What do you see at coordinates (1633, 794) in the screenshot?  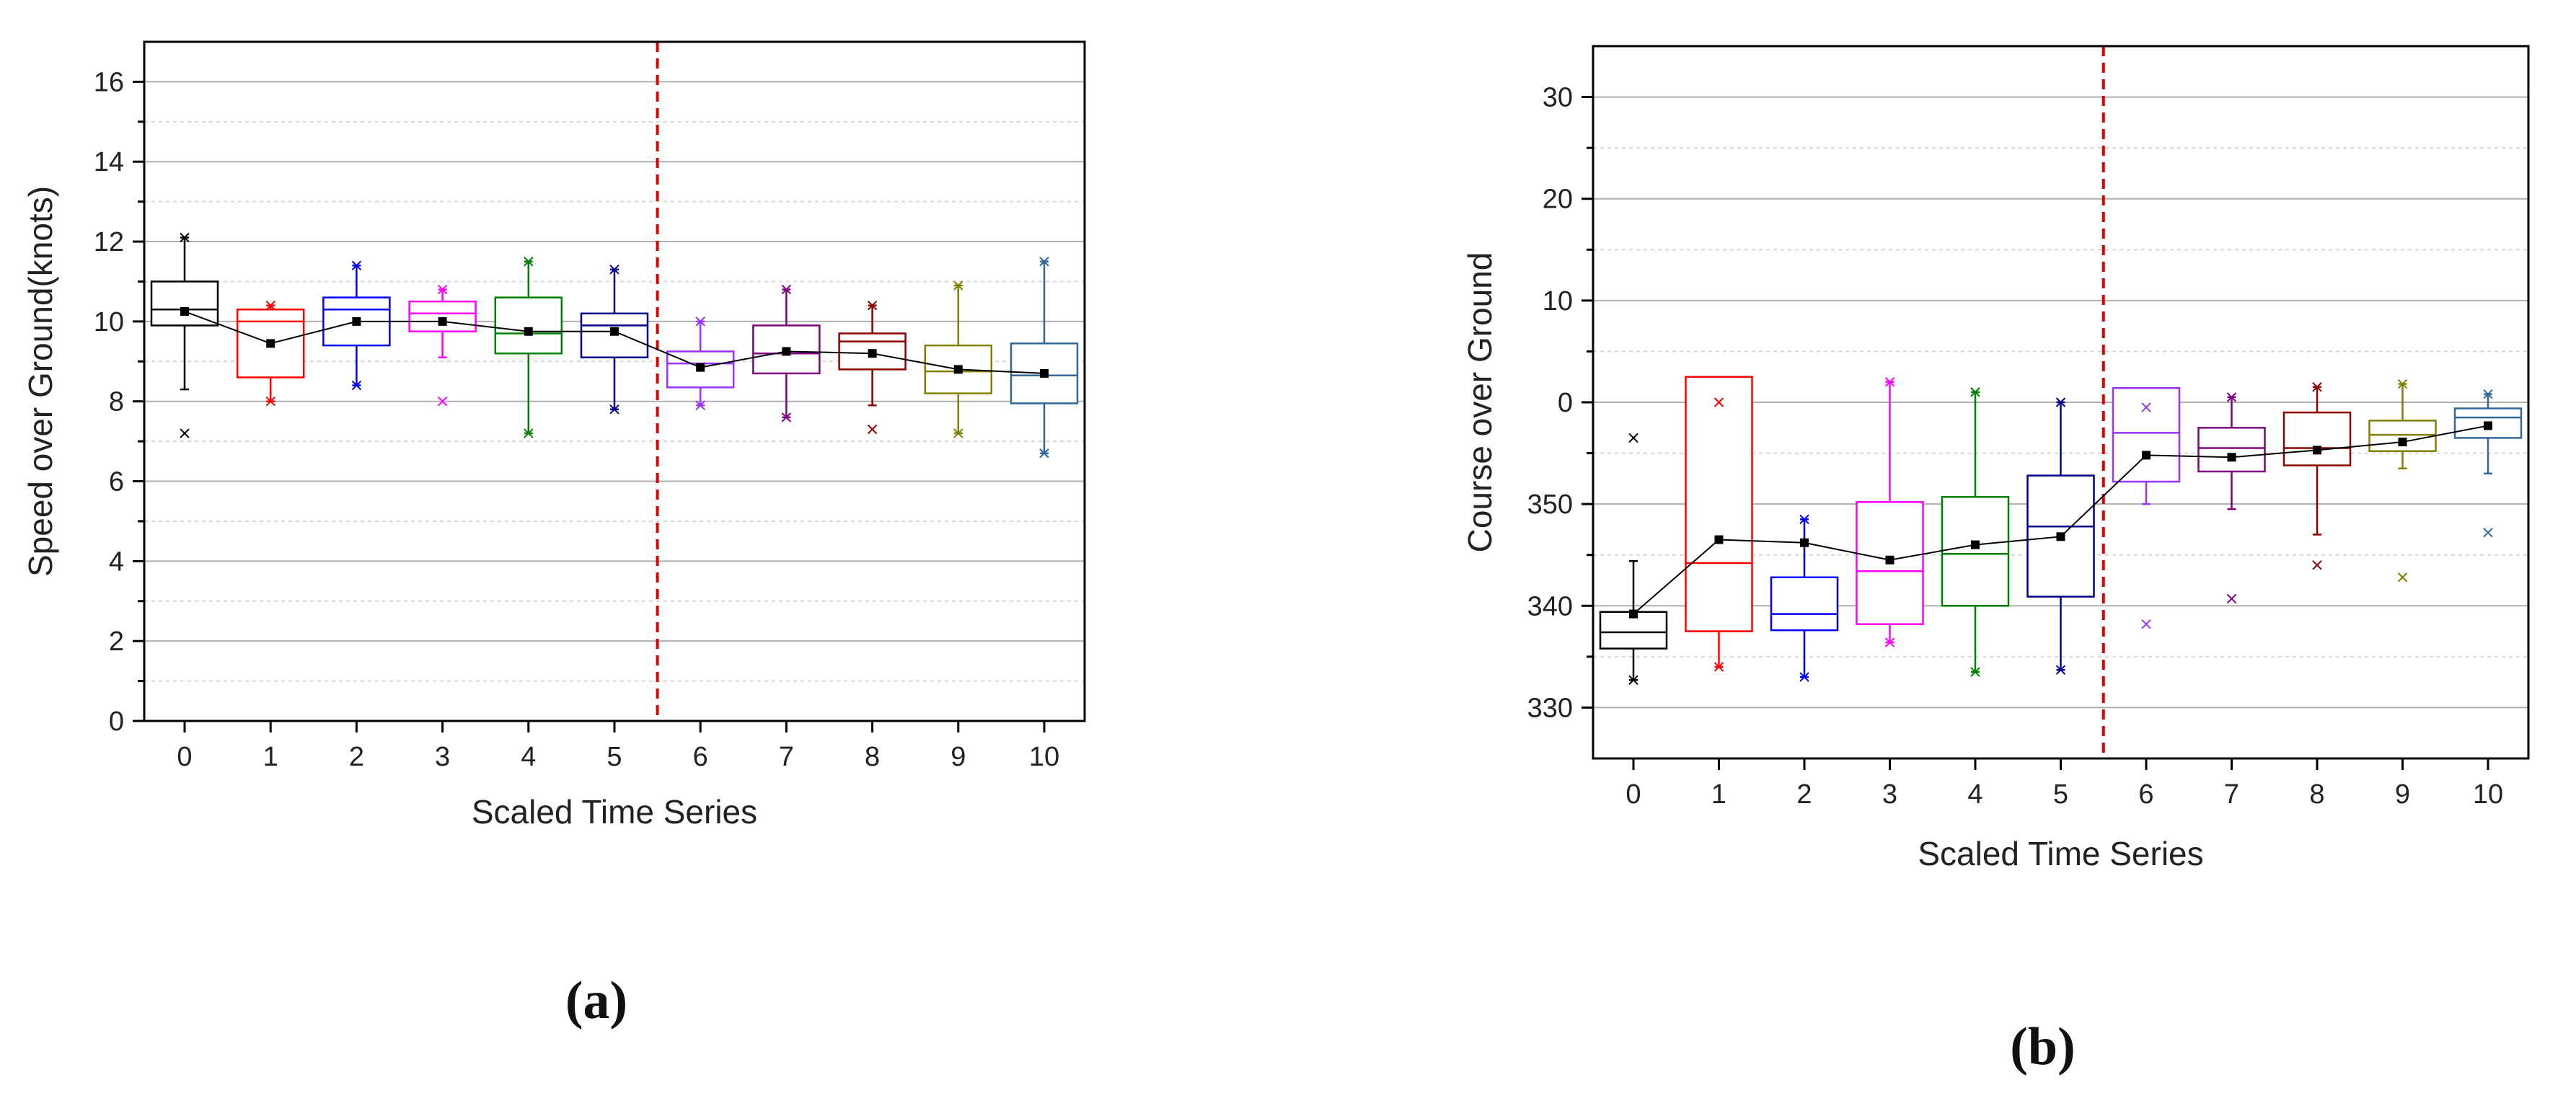 I see `x-tick-label: 0` at bounding box center [1633, 794].